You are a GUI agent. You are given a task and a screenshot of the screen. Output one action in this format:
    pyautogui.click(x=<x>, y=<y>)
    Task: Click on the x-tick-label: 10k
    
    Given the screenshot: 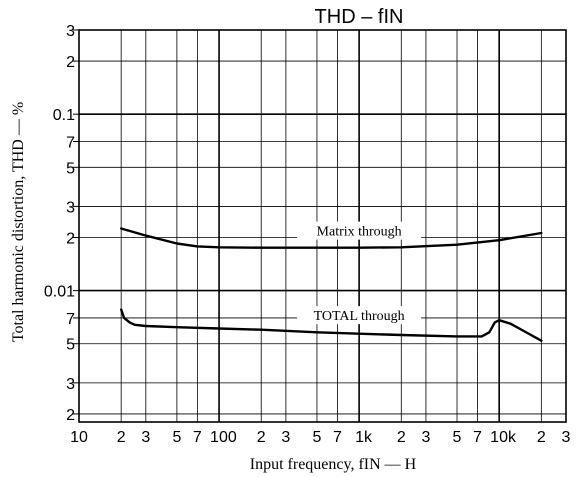 What is the action you would take?
    pyautogui.click(x=503, y=437)
    